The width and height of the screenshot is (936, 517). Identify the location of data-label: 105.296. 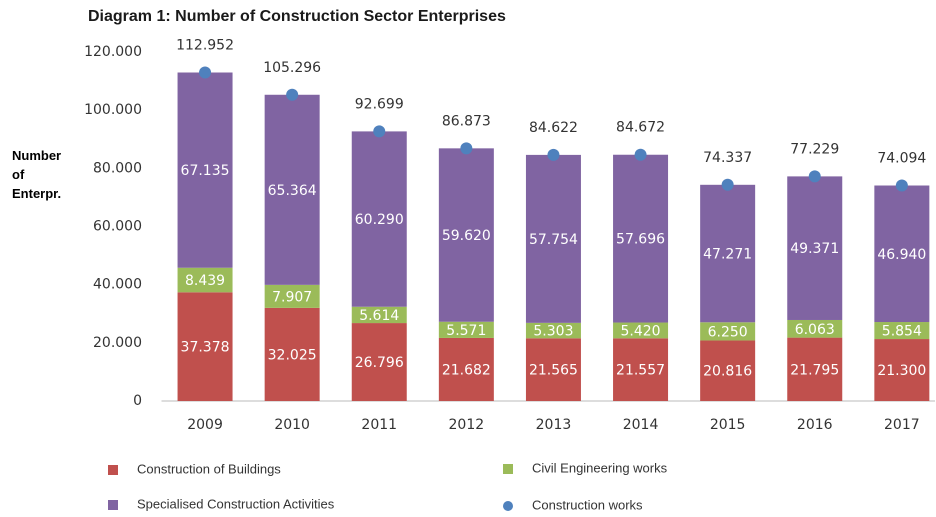
(292, 68).